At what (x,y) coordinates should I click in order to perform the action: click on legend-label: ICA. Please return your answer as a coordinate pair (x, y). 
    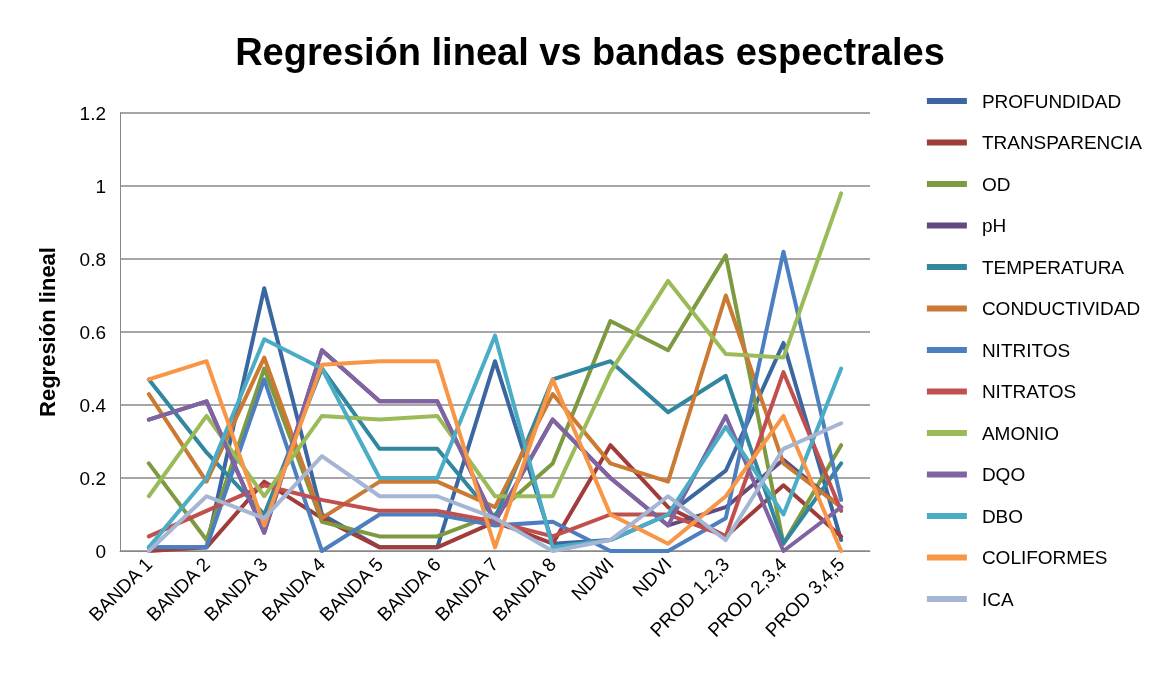
    Looking at the image, I should click on (997, 599).